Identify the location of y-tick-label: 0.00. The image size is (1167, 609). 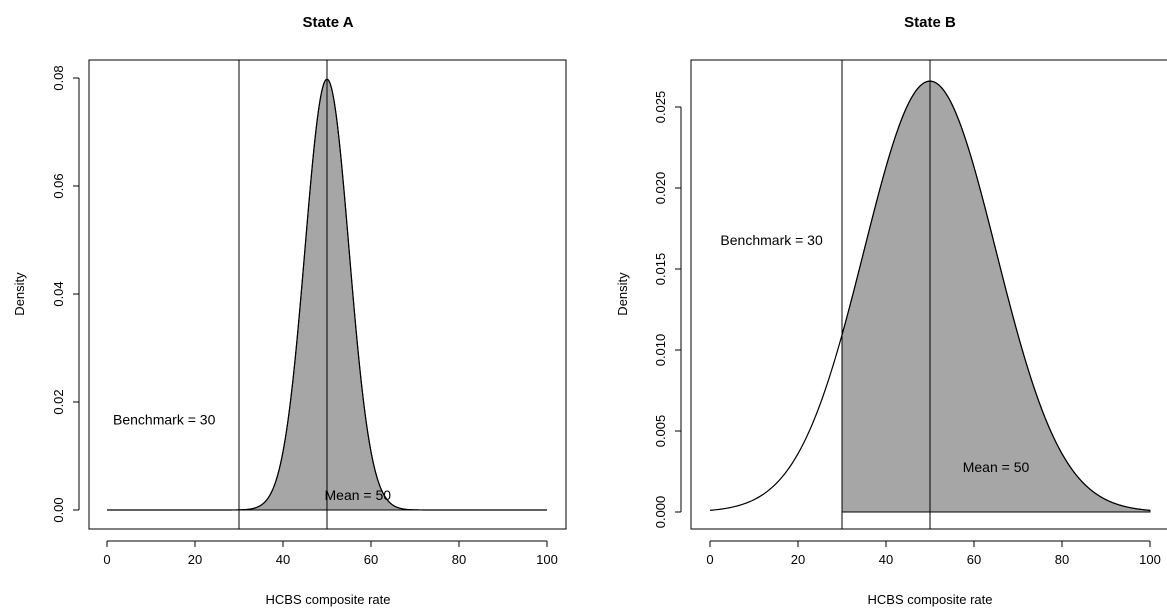
(58, 509).